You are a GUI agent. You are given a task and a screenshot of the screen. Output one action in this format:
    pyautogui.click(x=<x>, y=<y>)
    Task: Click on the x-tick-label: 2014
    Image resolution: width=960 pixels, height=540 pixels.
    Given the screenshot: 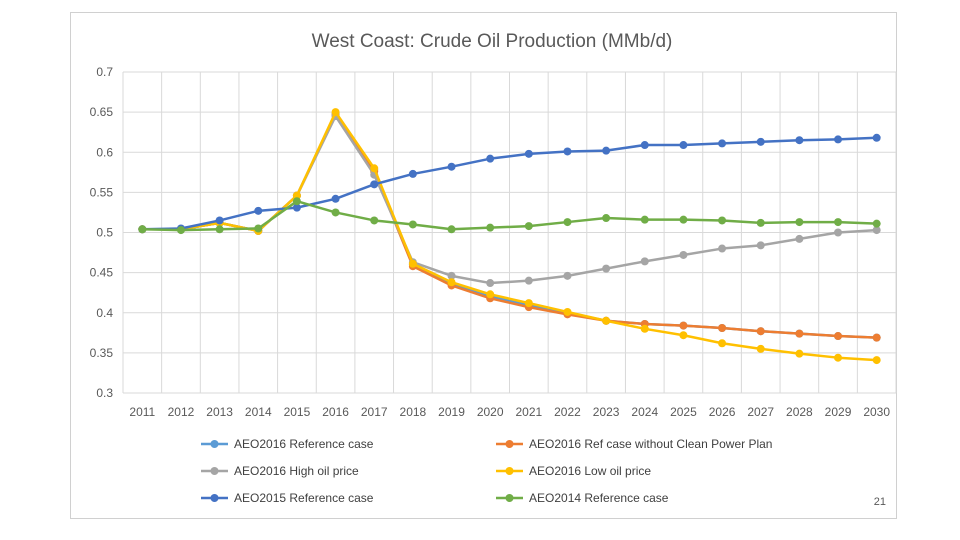 What is the action you would take?
    pyautogui.click(x=258, y=412)
    